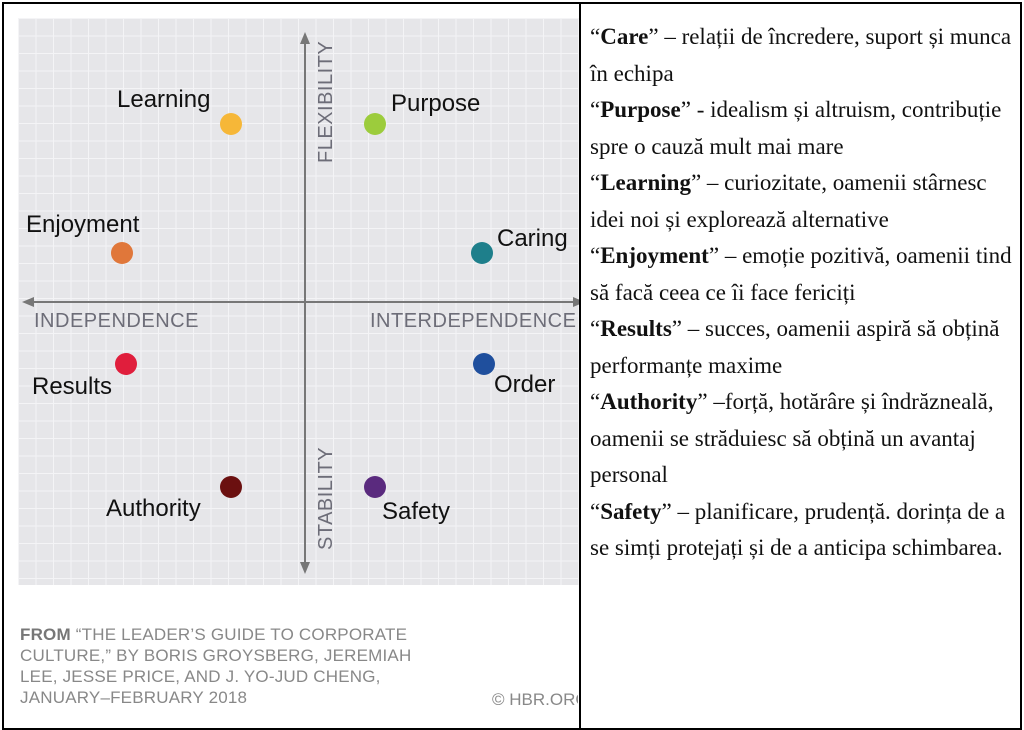  What do you see at coordinates (524, 384) in the screenshot?
I see `node-label: Order` at bounding box center [524, 384].